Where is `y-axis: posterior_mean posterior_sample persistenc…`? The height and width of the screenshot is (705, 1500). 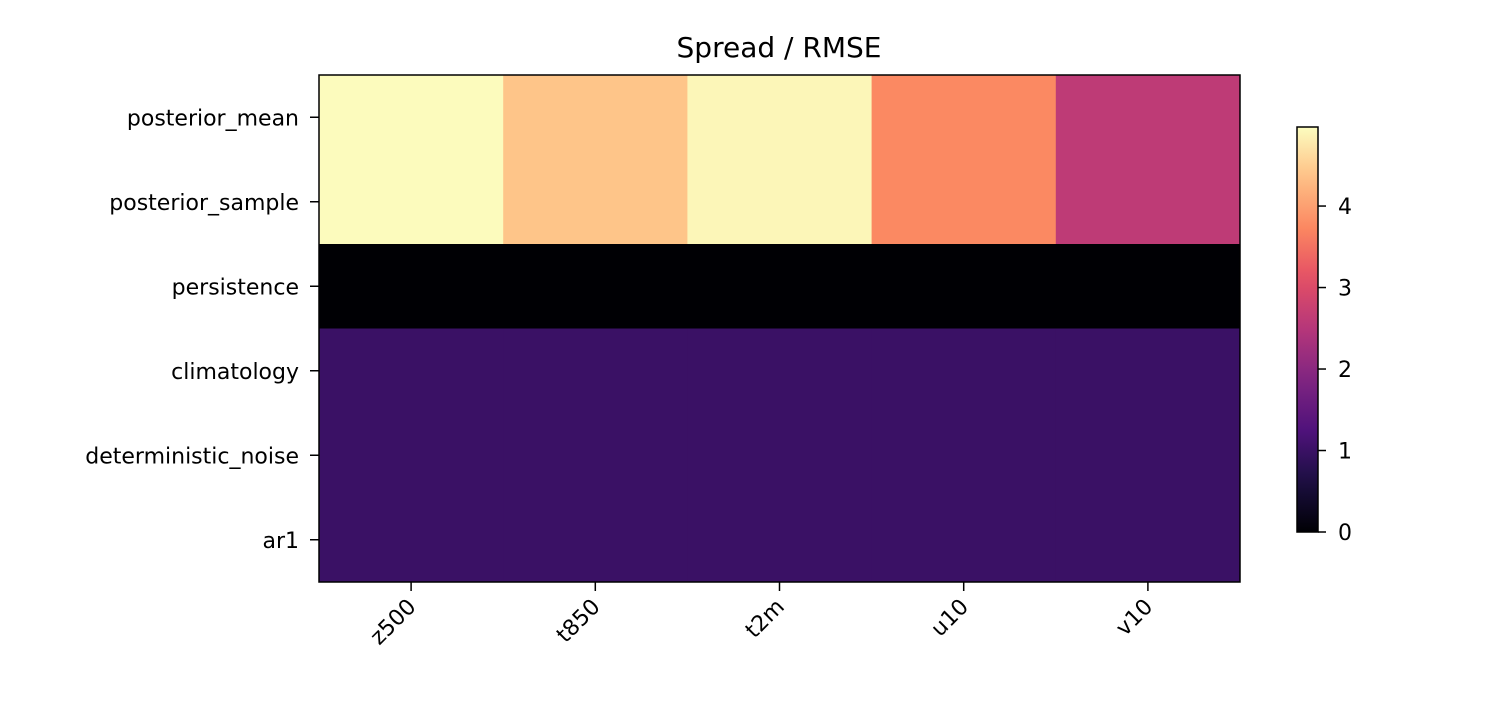 y-axis: posterior_mean posterior_sample persistenc… is located at coordinates (202, 330).